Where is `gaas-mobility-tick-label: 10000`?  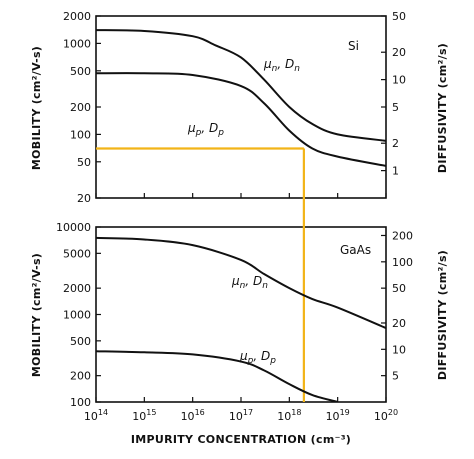
gaas-mobility-tick-label: 10000 is located at coordinates (73, 227).